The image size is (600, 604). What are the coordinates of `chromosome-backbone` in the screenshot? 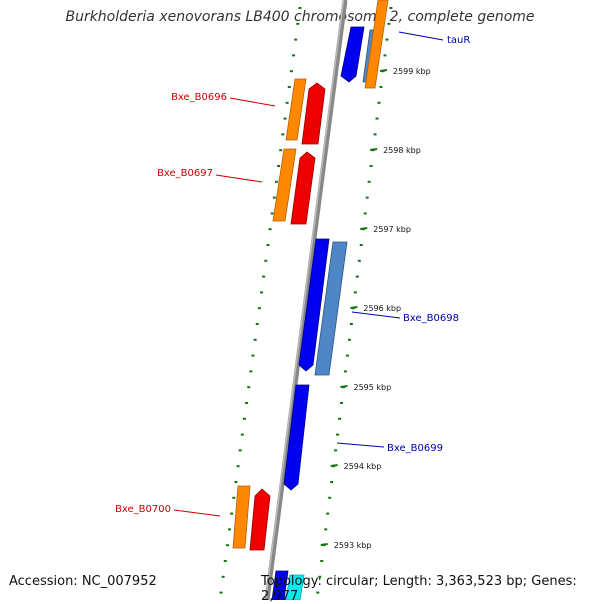 It's located at (306, 300).